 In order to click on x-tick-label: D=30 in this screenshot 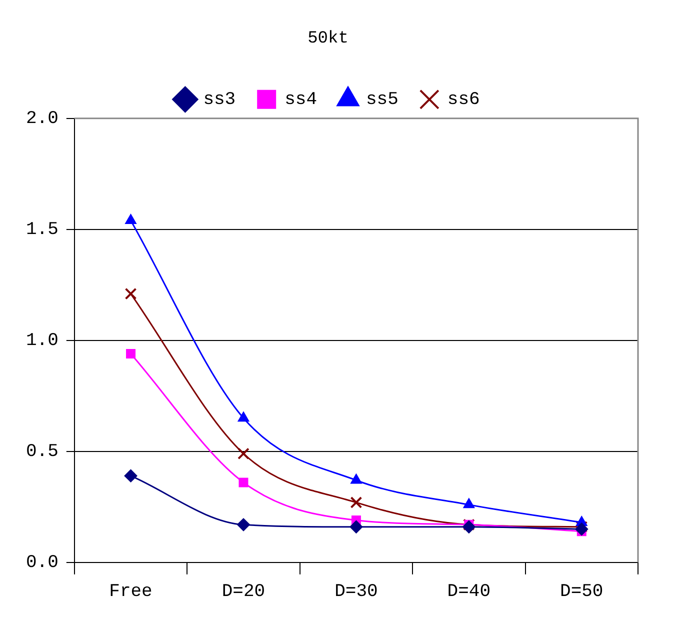, I will do `click(356, 592)`.